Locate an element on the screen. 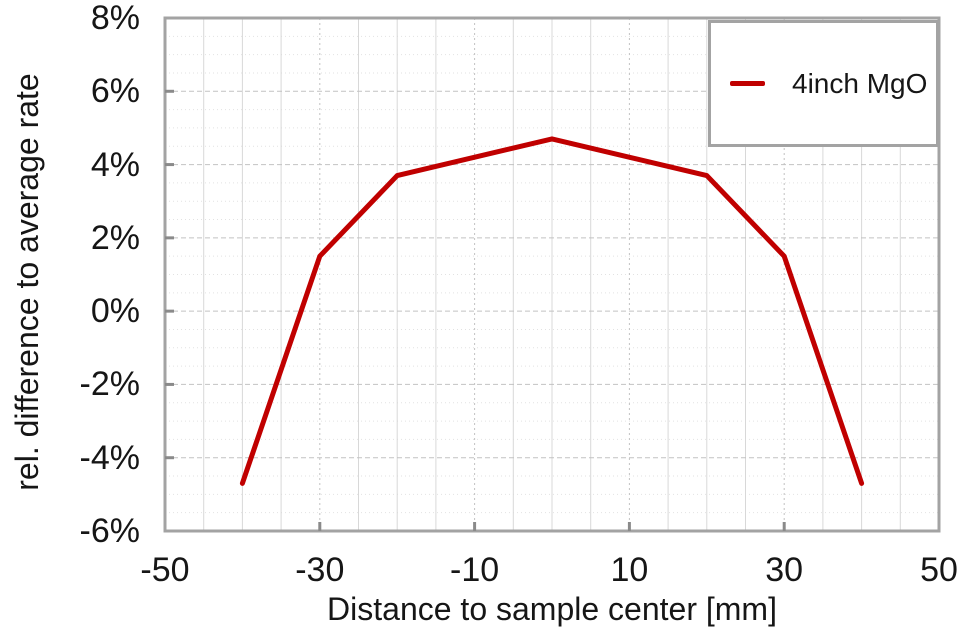  y-tick-label: -6% is located at coordinates (109, 531).